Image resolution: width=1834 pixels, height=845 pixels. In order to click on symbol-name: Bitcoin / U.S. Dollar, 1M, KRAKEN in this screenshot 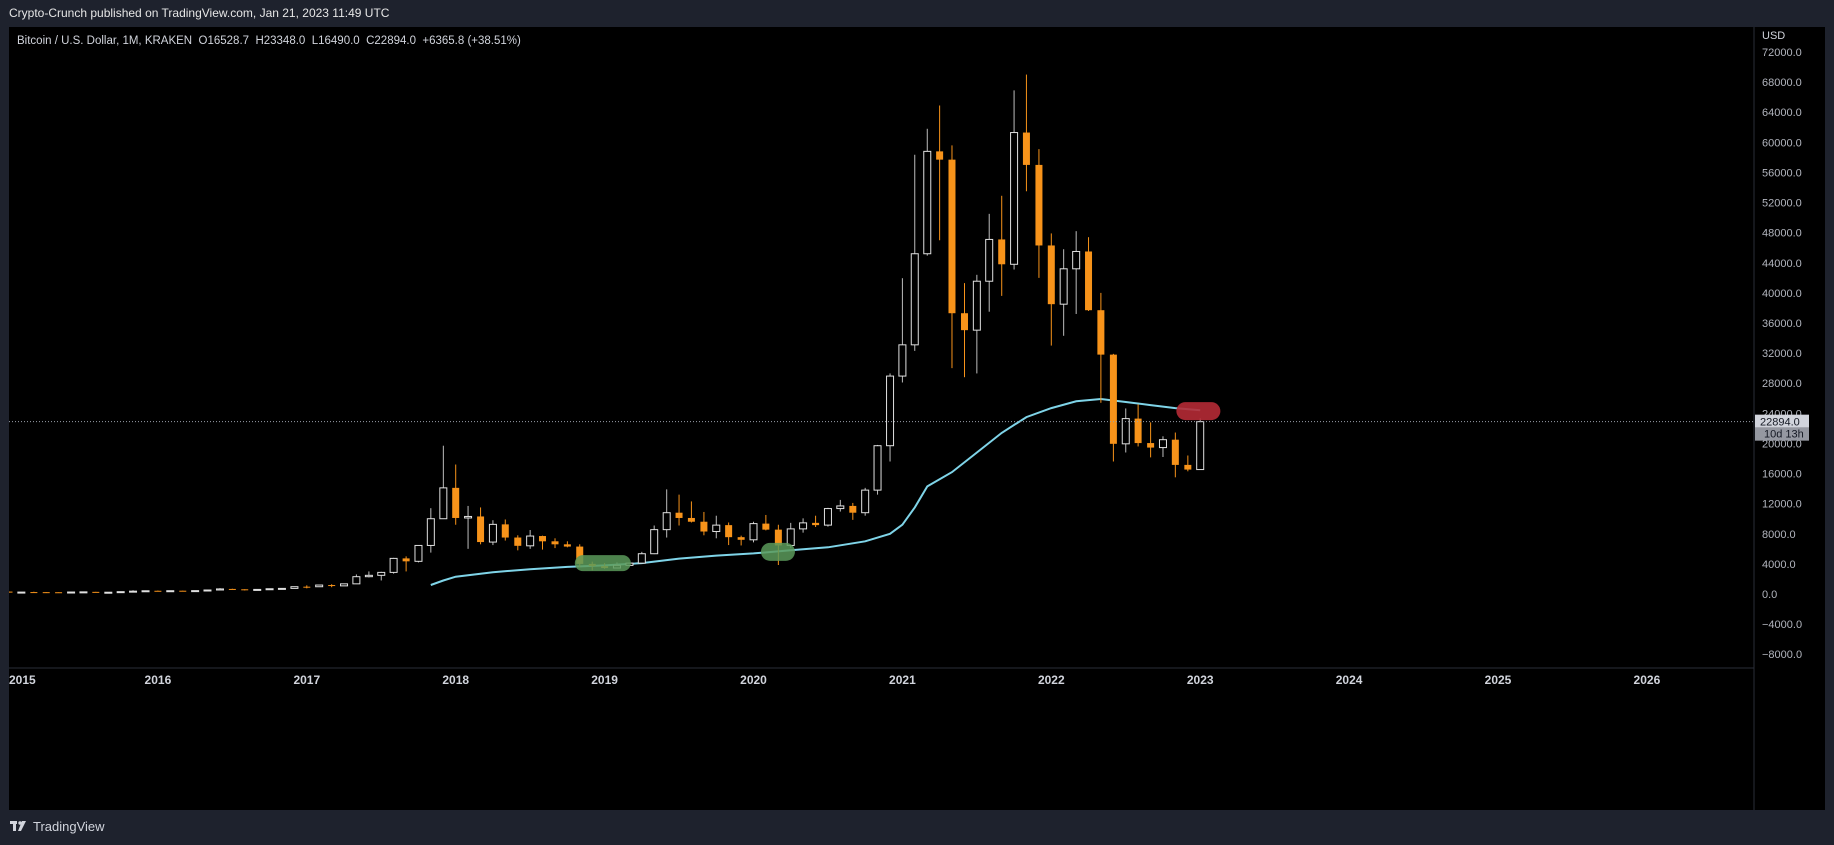, I will do `click(105, 41)`.